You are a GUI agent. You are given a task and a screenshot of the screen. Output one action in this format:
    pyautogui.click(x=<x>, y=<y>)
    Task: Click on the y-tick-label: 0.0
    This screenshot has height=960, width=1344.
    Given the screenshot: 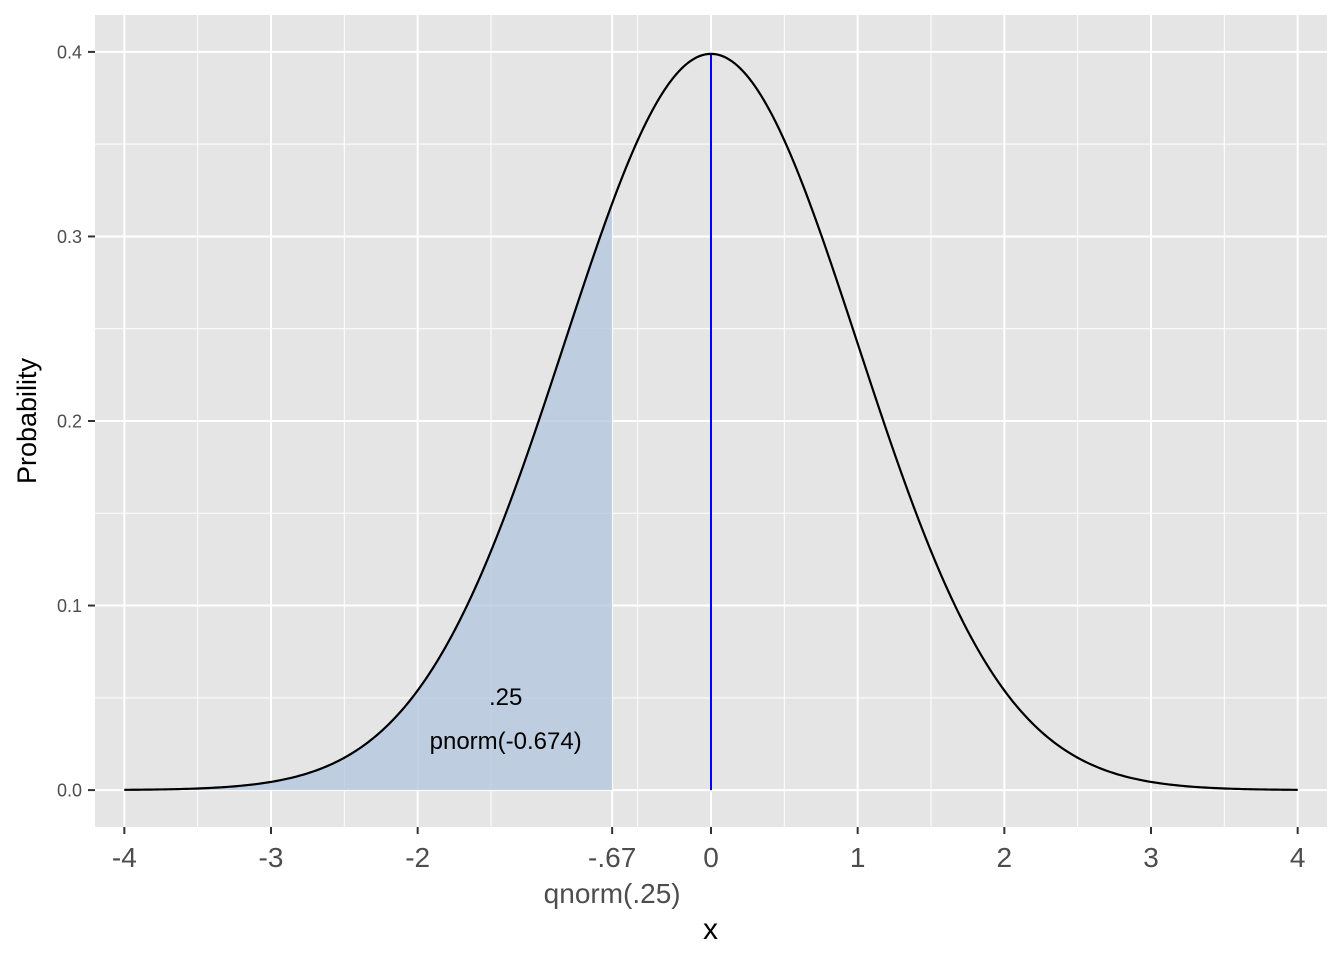 What is the action you would take?
    pyautogui.click(x=69, y=791)
    